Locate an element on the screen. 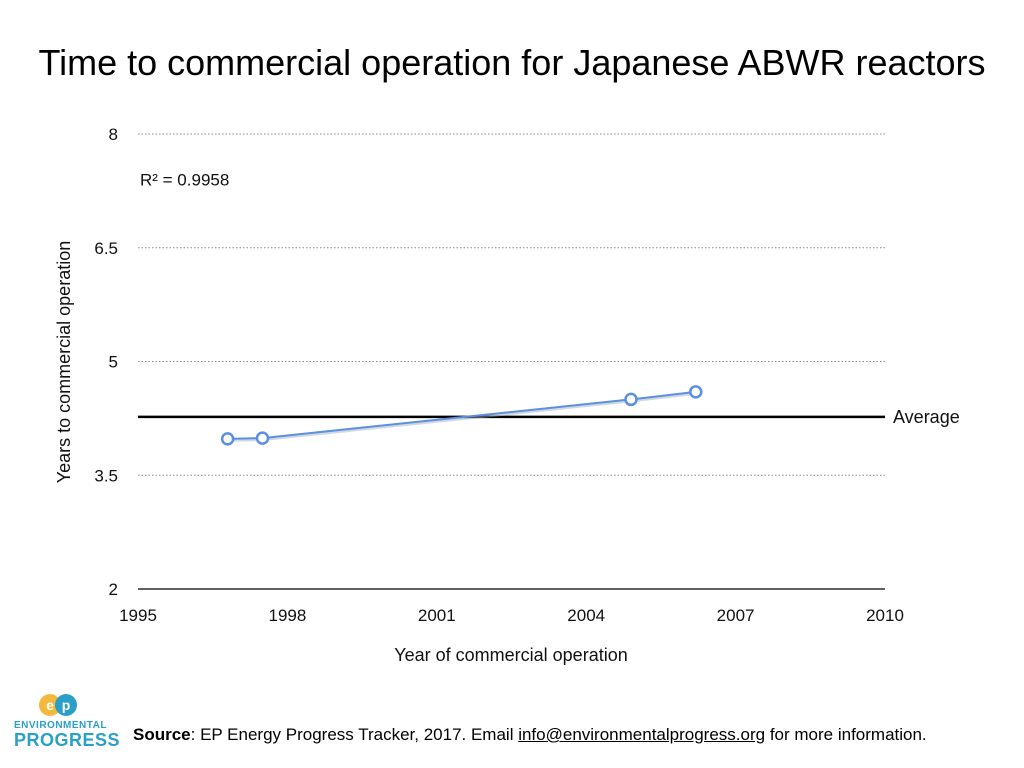 The width and height of the screenshot is (1024, 768). x-tick-label: 2010 is located at coordinates (885, 615).